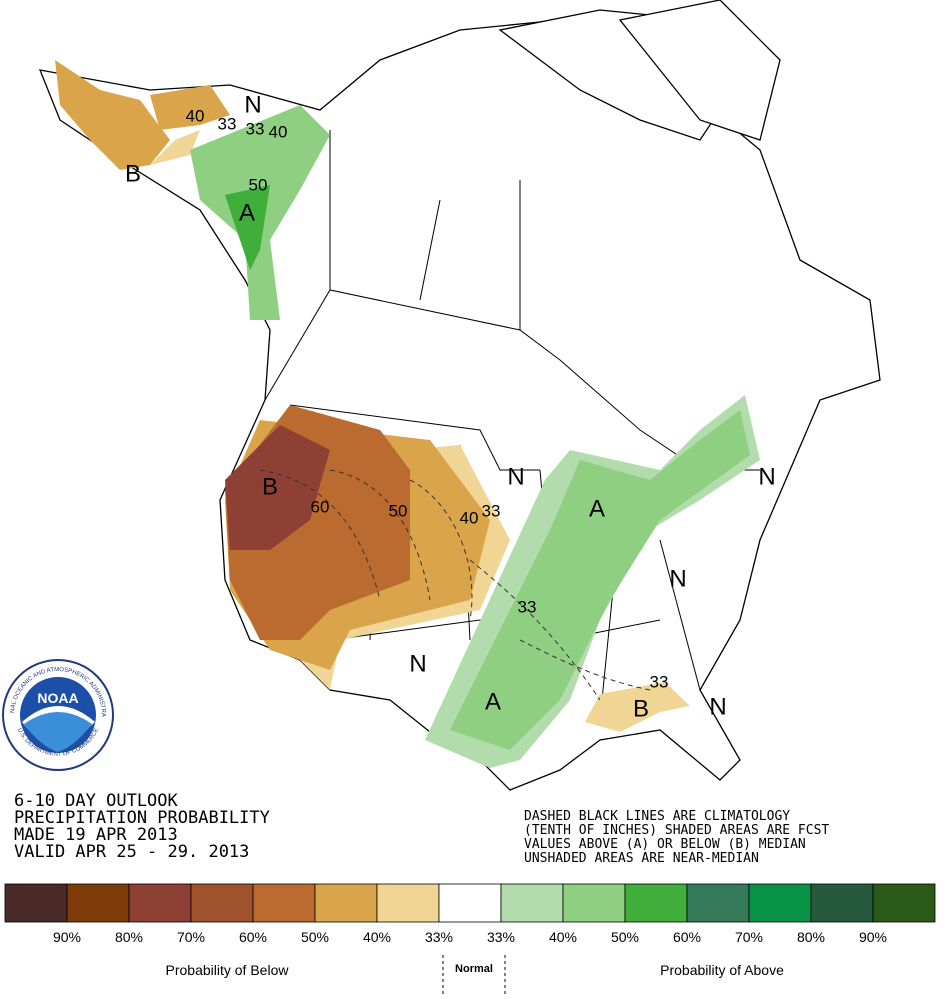 Image resolution: width=946 pixels, height=999 pixels. What do you see at coordinates (228, 970) in the screenshot?
I see `legend-below: Probability of Below` at bounding box center [228, 970].